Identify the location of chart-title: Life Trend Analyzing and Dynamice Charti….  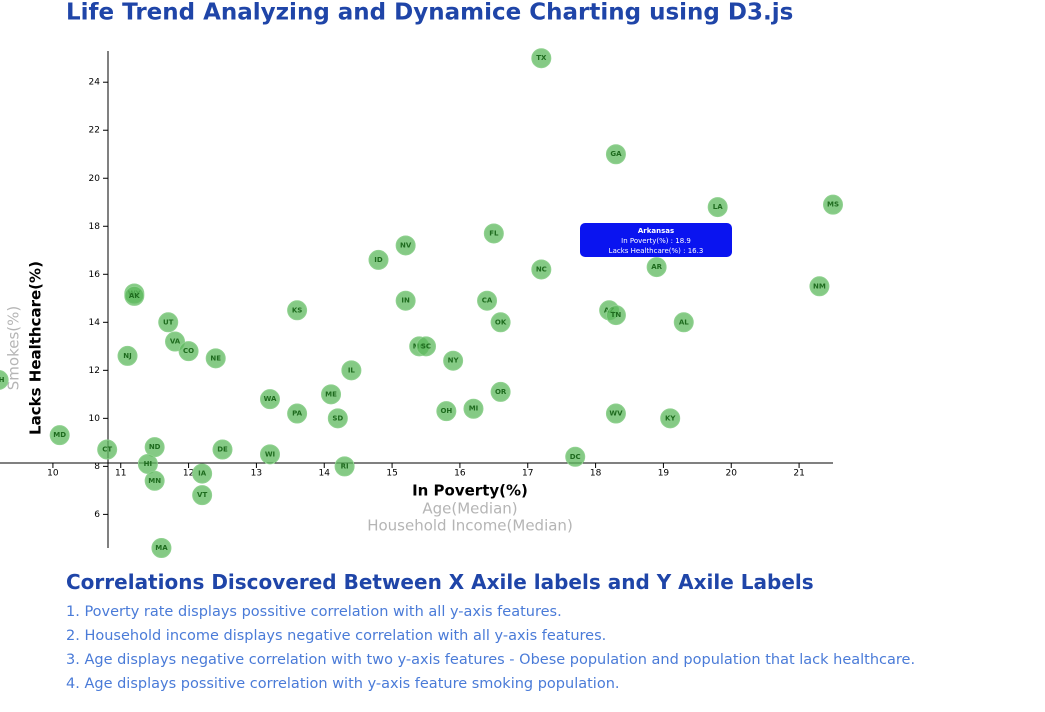
(429, 13).